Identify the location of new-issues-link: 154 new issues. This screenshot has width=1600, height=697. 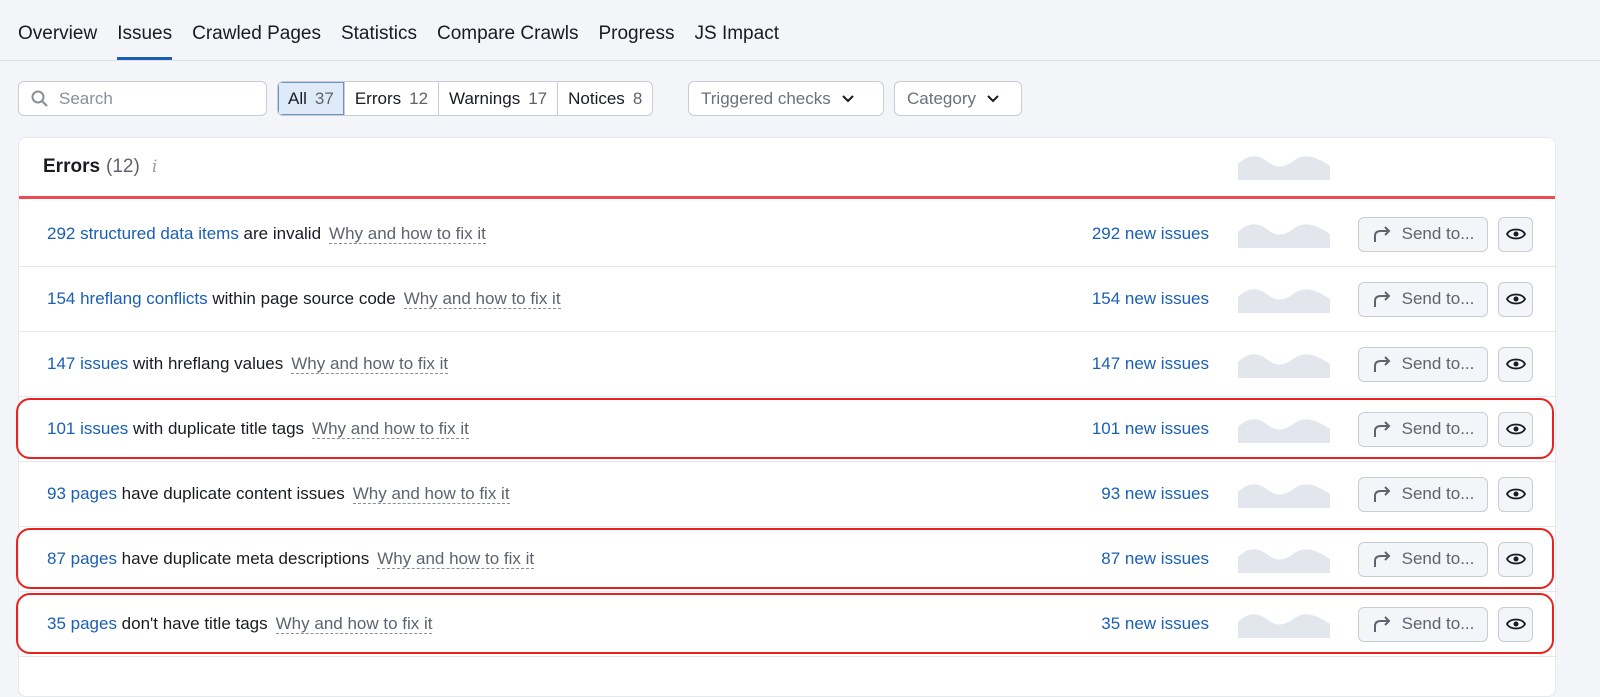
(1150, 298).